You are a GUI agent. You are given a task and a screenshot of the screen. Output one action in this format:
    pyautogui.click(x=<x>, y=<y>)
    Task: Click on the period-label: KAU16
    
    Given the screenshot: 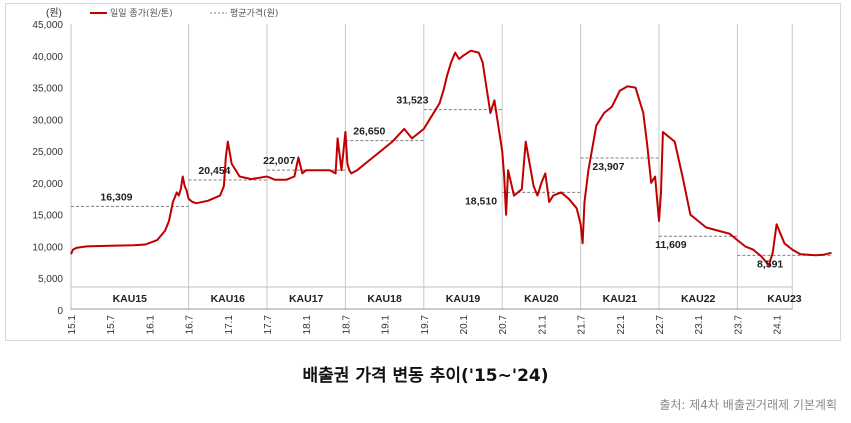 What is the action you would take?
    pyautogui.click(x=228, y=299)
    